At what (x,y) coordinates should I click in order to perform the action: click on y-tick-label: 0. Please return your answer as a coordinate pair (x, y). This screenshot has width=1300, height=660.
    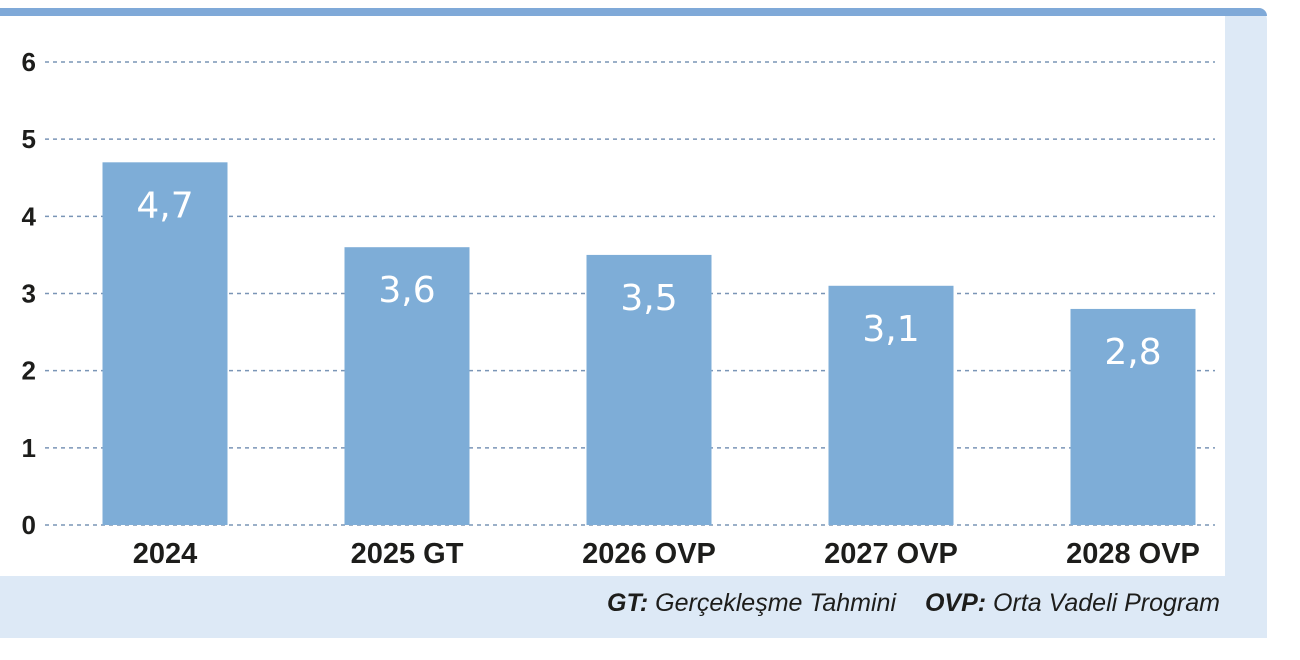
    Looking at the image, I should click on (29, 525).